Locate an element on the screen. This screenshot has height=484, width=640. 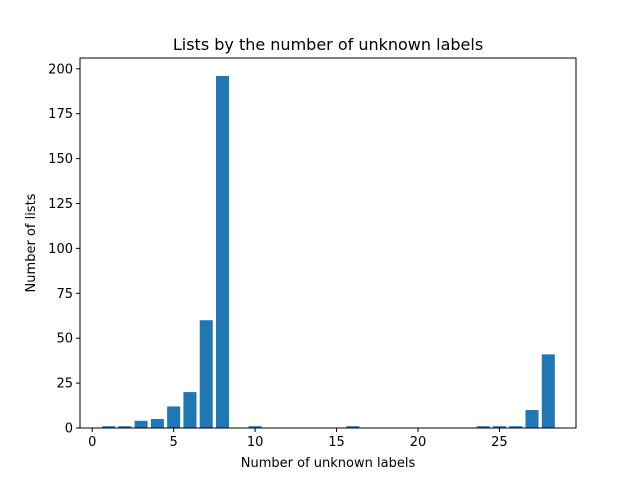
x-tick-label: 5 is located at coordinates (174, 442).